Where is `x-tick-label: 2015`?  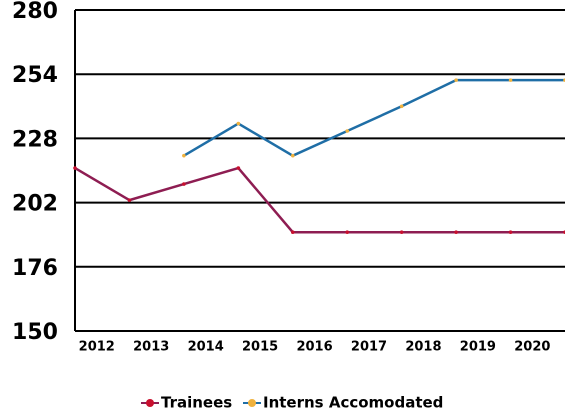
x-tick-label: 2015 is located at coordinates (260, 347).